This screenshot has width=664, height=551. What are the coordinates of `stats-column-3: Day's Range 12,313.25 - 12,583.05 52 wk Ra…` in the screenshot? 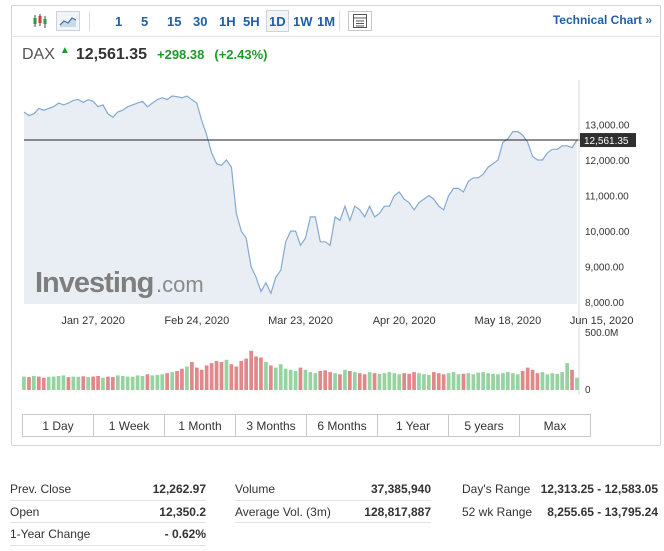 It's located at (560, 500).